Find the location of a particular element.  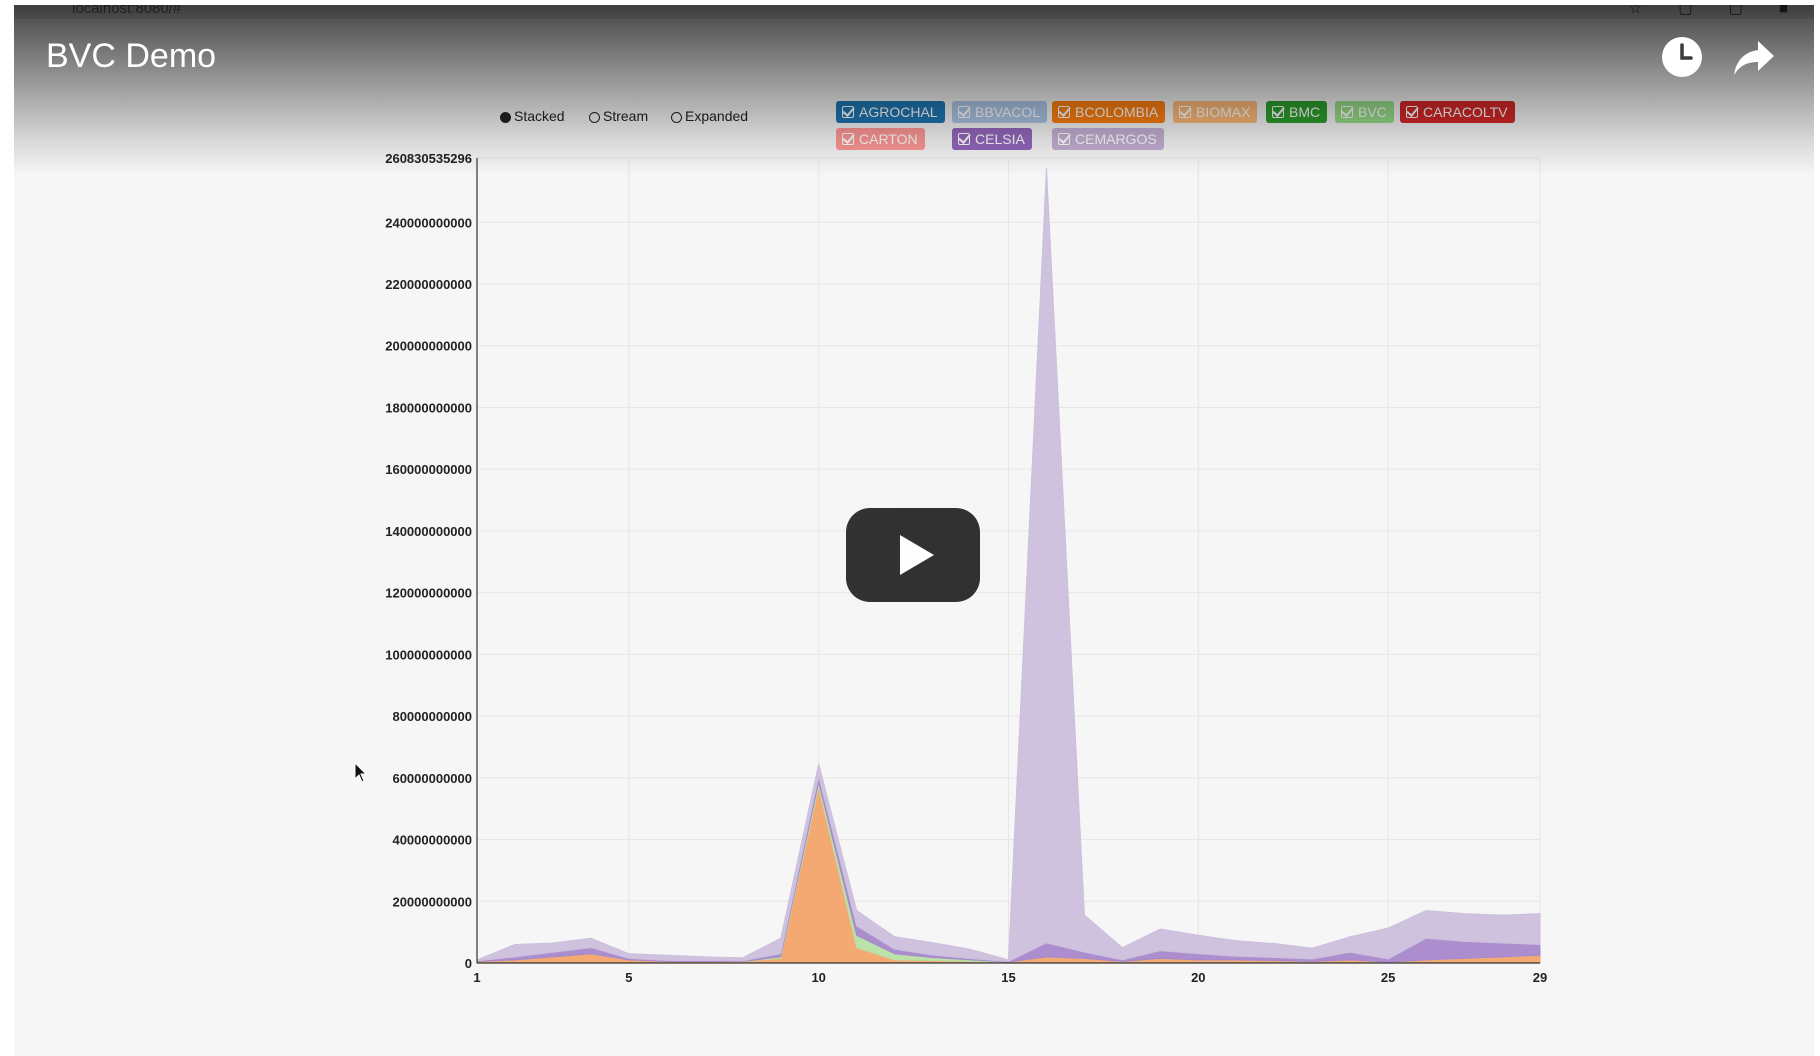

x-tick-label: 5 is located at coordinates (628, 977).